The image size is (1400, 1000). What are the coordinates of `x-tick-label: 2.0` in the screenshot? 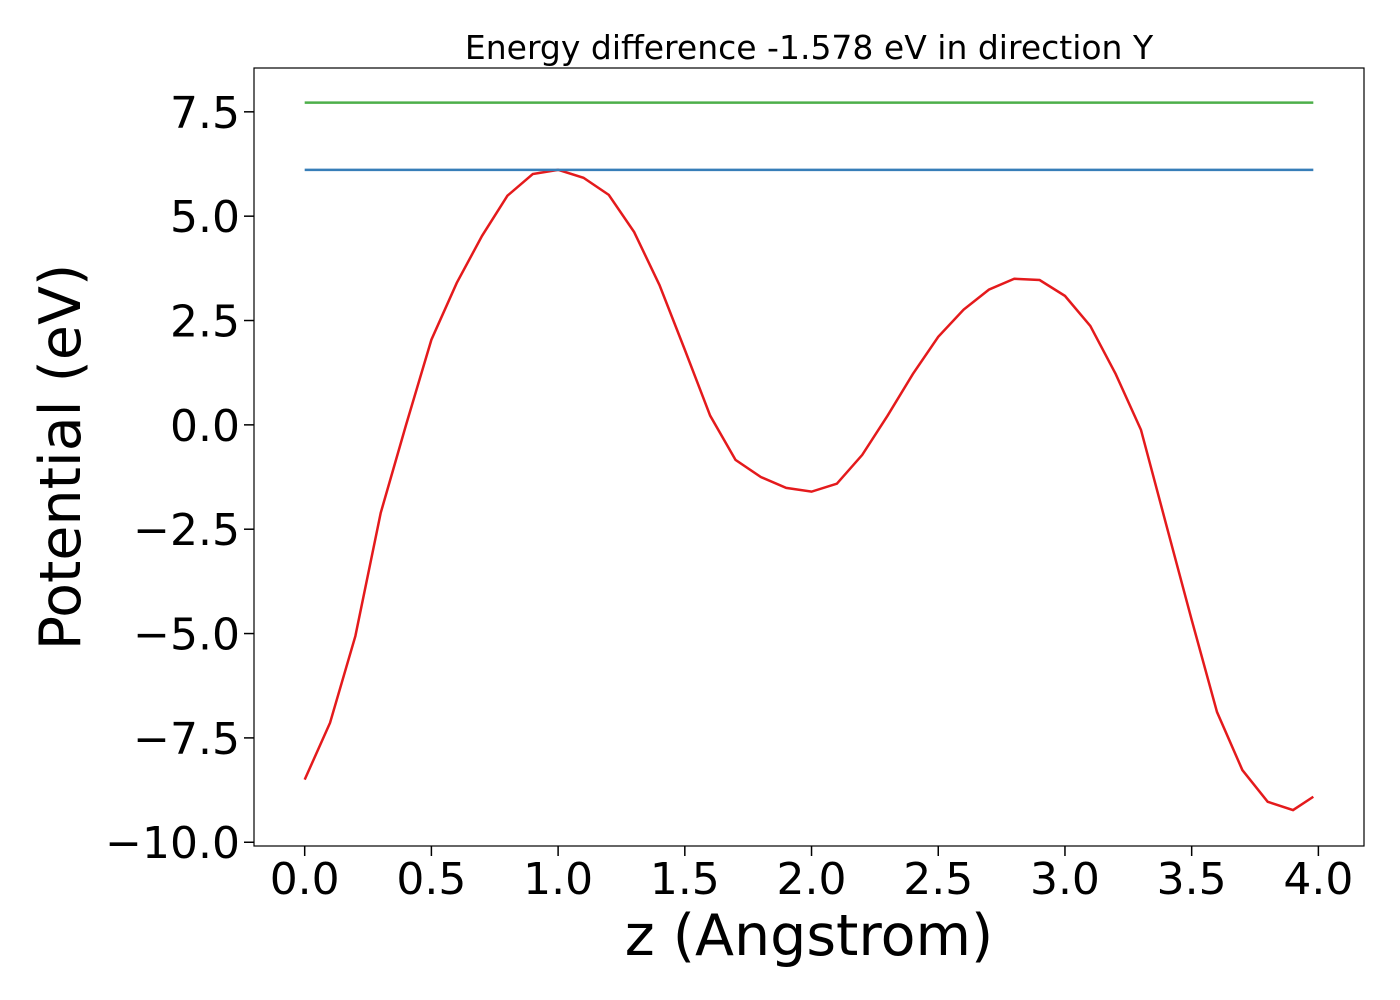 It's located at (812, 879).